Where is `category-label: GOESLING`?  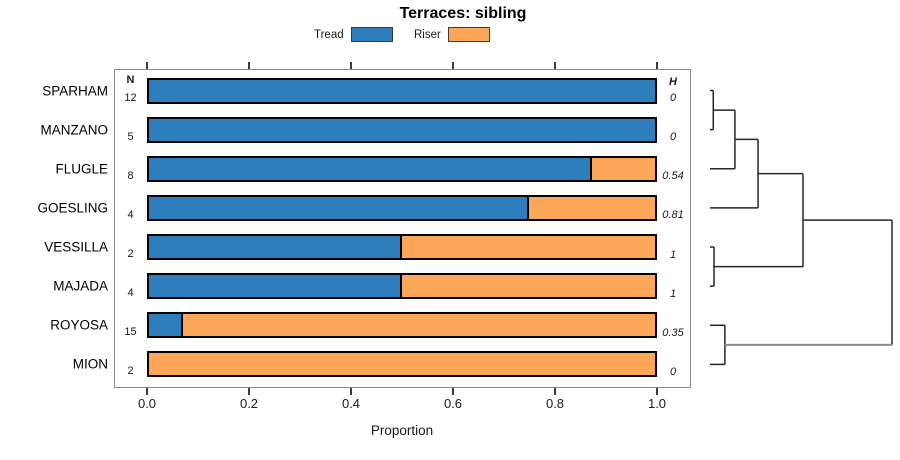
category-label: GOESLING is located at coordinates (72, 208).